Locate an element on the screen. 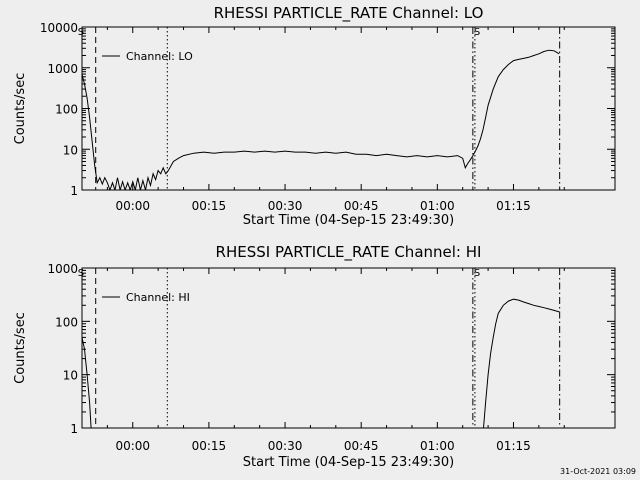  chart-title: RHESSI PARTICLE_RATE Channel: LO is located at coordinates (349, 13).